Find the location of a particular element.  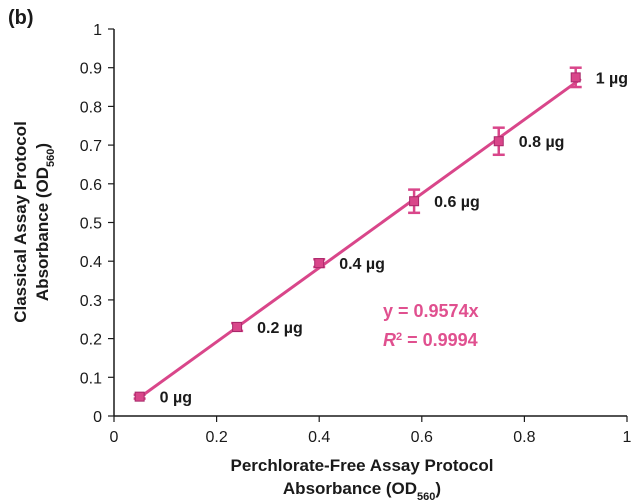

x-tick-label: 0.6 is located at coordinates (422, 437).